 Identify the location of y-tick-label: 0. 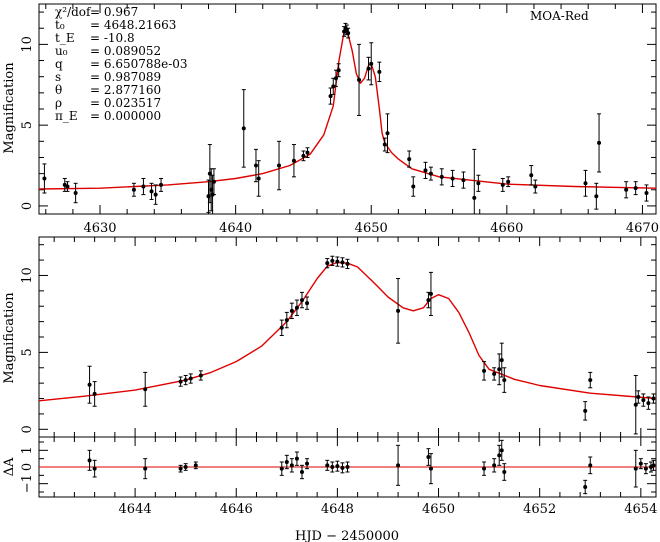
(27, 429).